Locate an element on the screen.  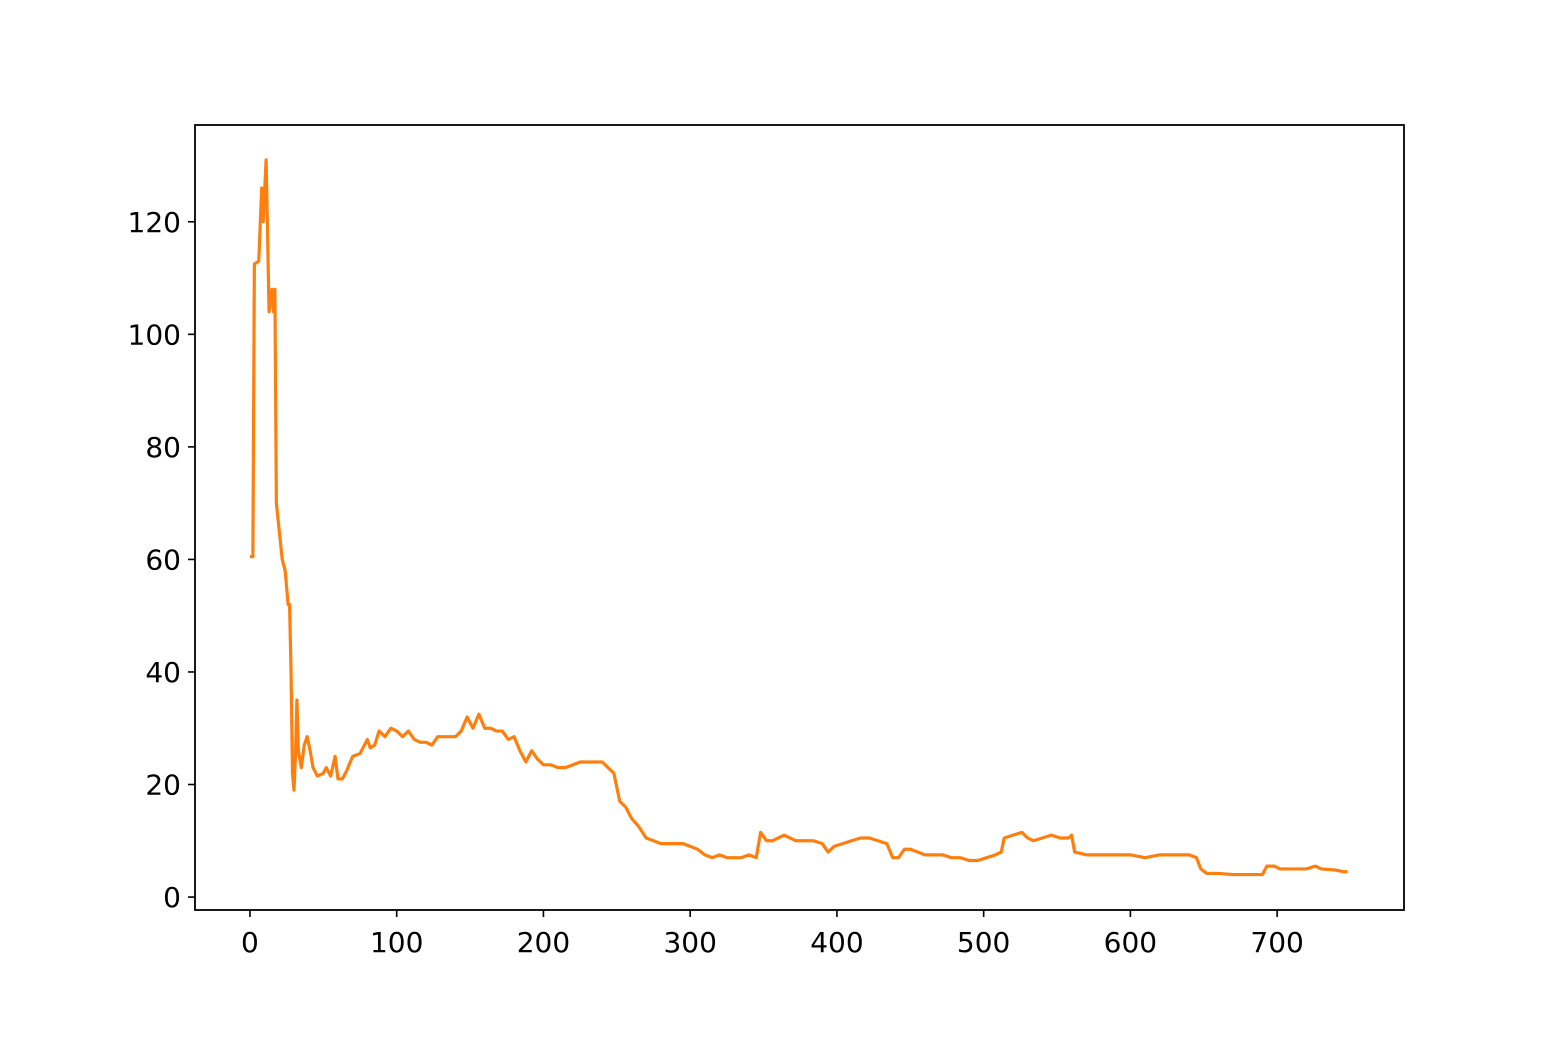
y-tick-label: 120 is located at coordinates (154, 222).